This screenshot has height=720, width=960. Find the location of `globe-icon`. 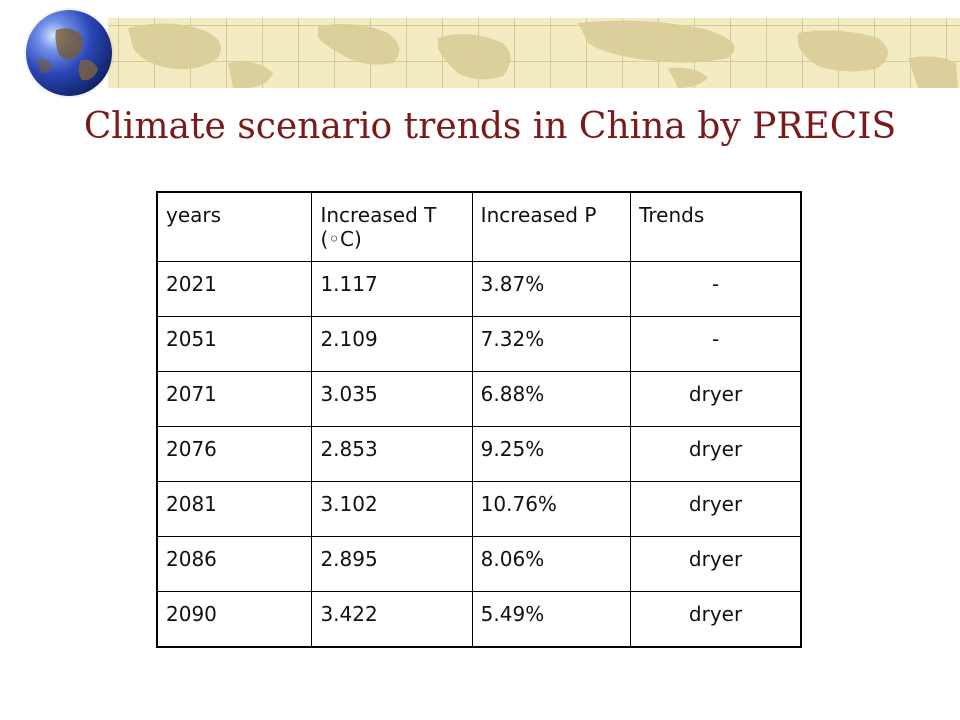

globe-icon is located at coordinates (69, 53).